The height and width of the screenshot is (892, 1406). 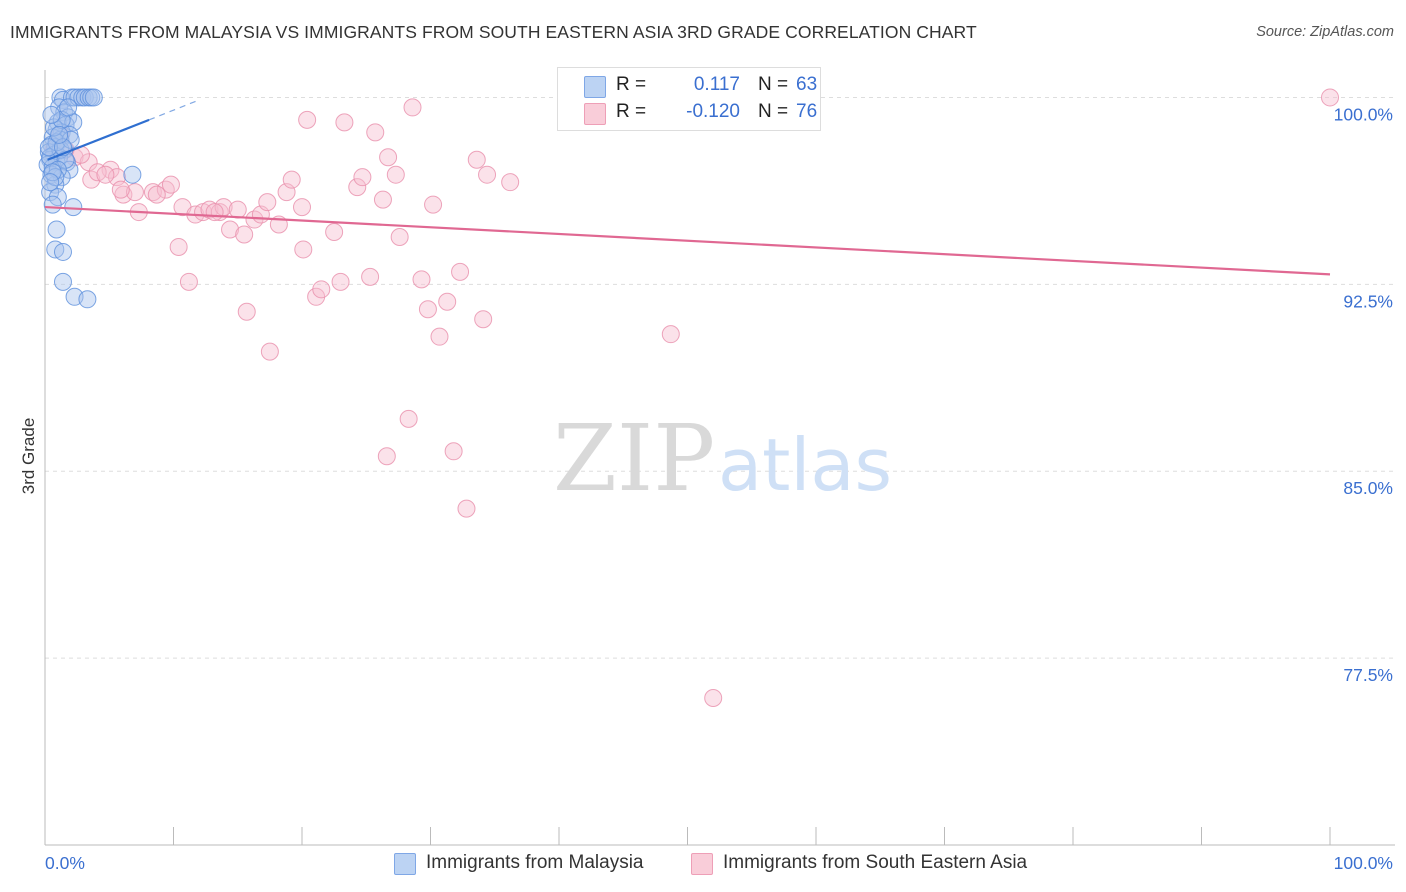 I want to click on y-tick-label: 92.5%, so click(x=1368, y=301).